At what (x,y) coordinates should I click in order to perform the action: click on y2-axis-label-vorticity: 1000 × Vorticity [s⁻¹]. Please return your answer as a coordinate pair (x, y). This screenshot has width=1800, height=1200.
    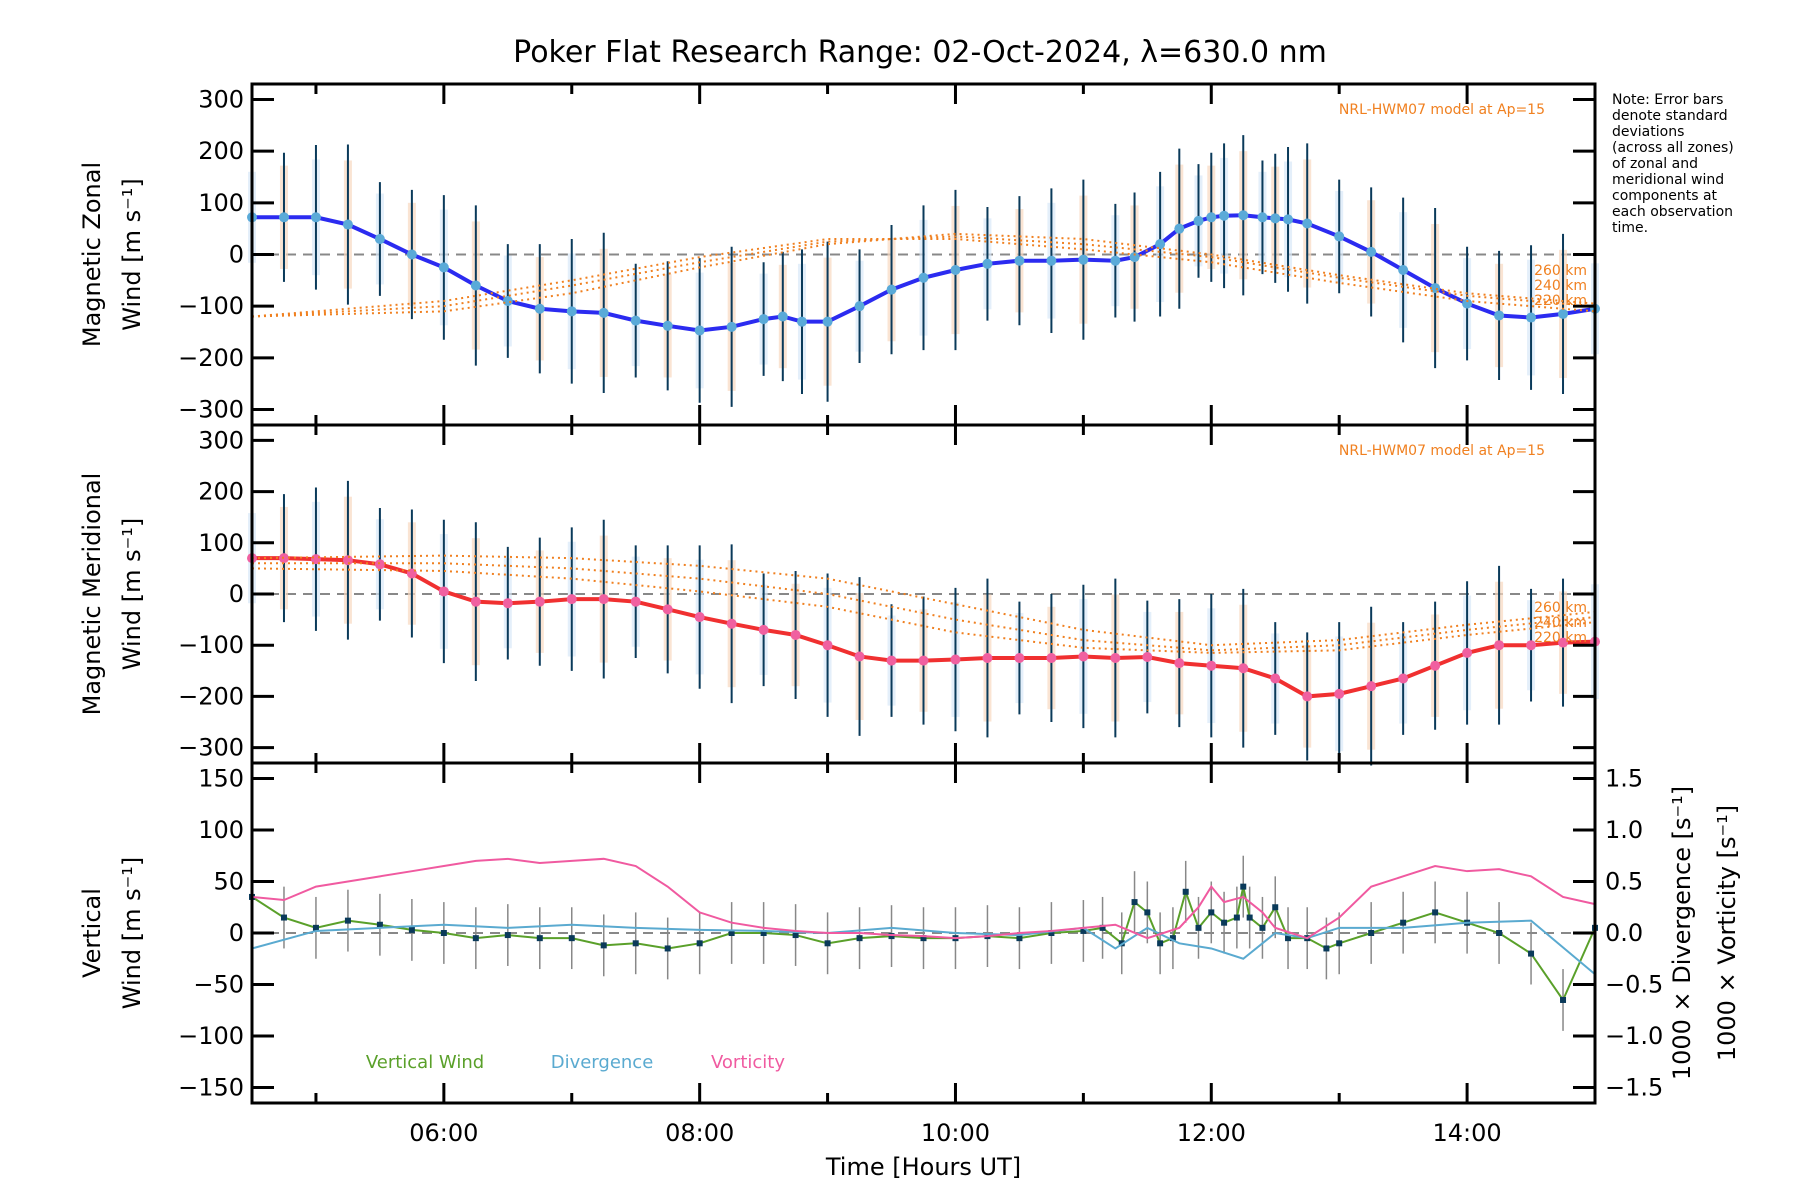
    Looking at the image, I should click on (1727, 933).